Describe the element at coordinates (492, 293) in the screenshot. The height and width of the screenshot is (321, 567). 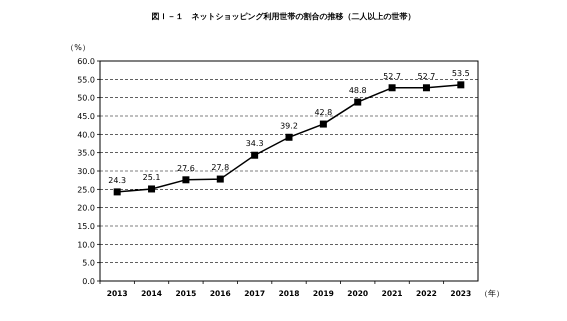
I see `xlabel: （年）` at that location.